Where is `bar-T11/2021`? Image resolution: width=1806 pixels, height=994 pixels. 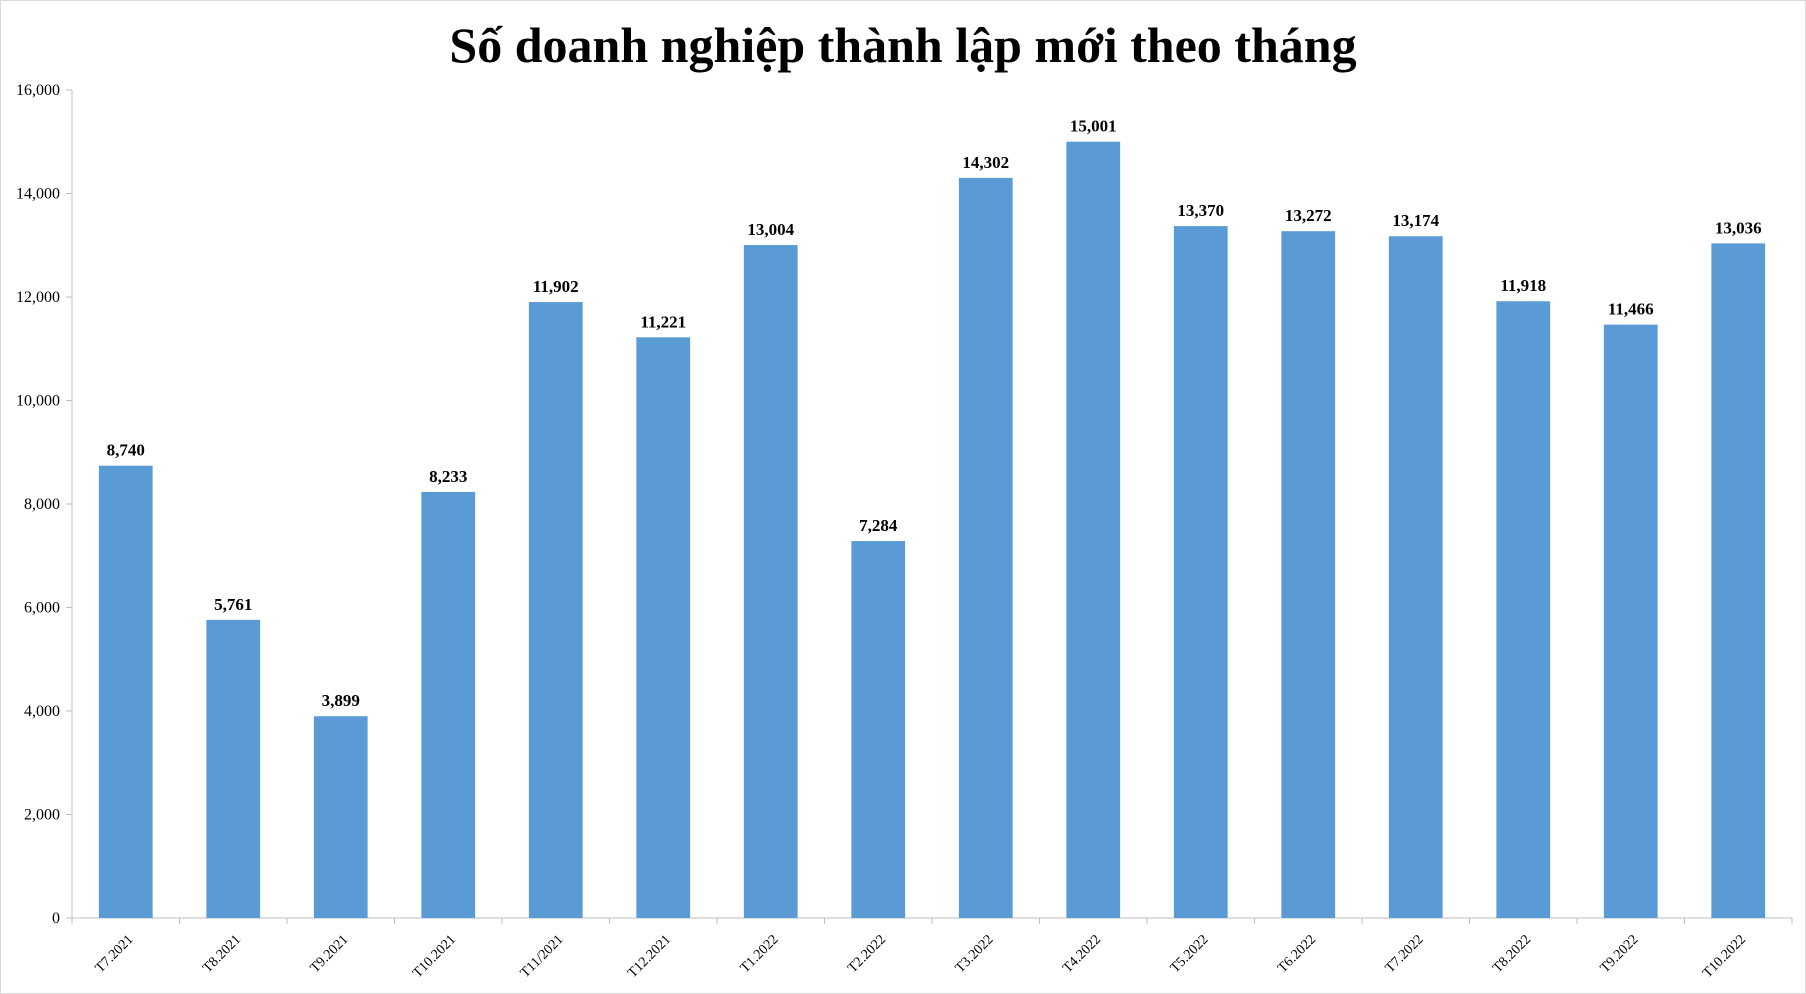
bar-T11/2021 is located at coordinates (555, 610).